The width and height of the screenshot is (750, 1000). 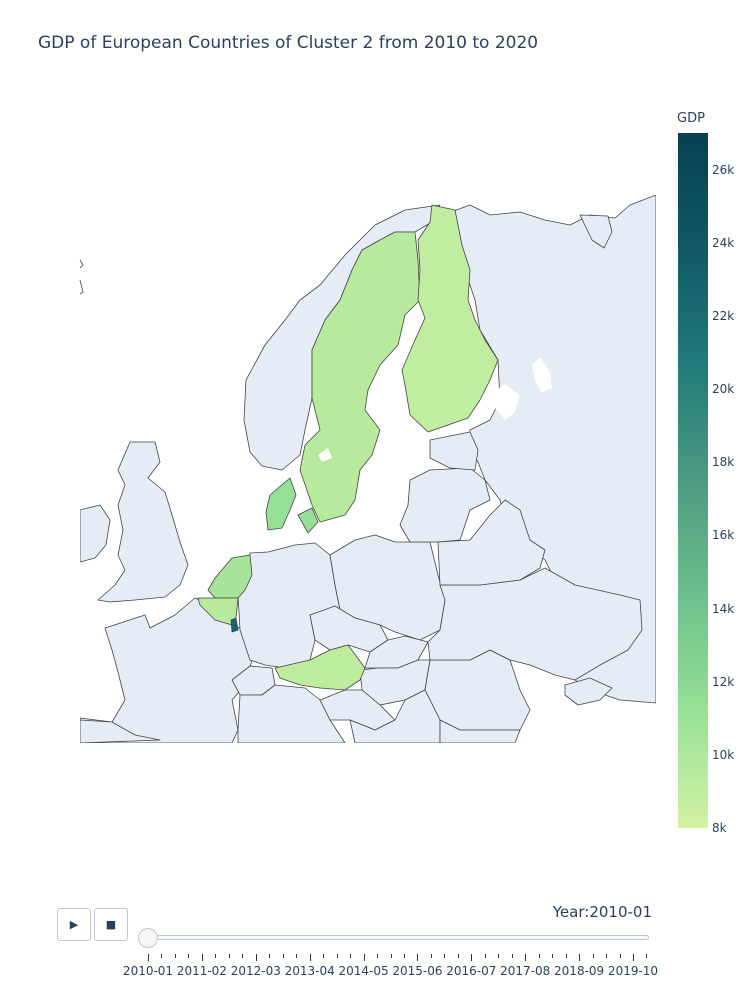 What do you see at coordinates (723, 681) in the screenshot?
I see `colorbar-tick-label: 12k` at bounding box center [723, 681].